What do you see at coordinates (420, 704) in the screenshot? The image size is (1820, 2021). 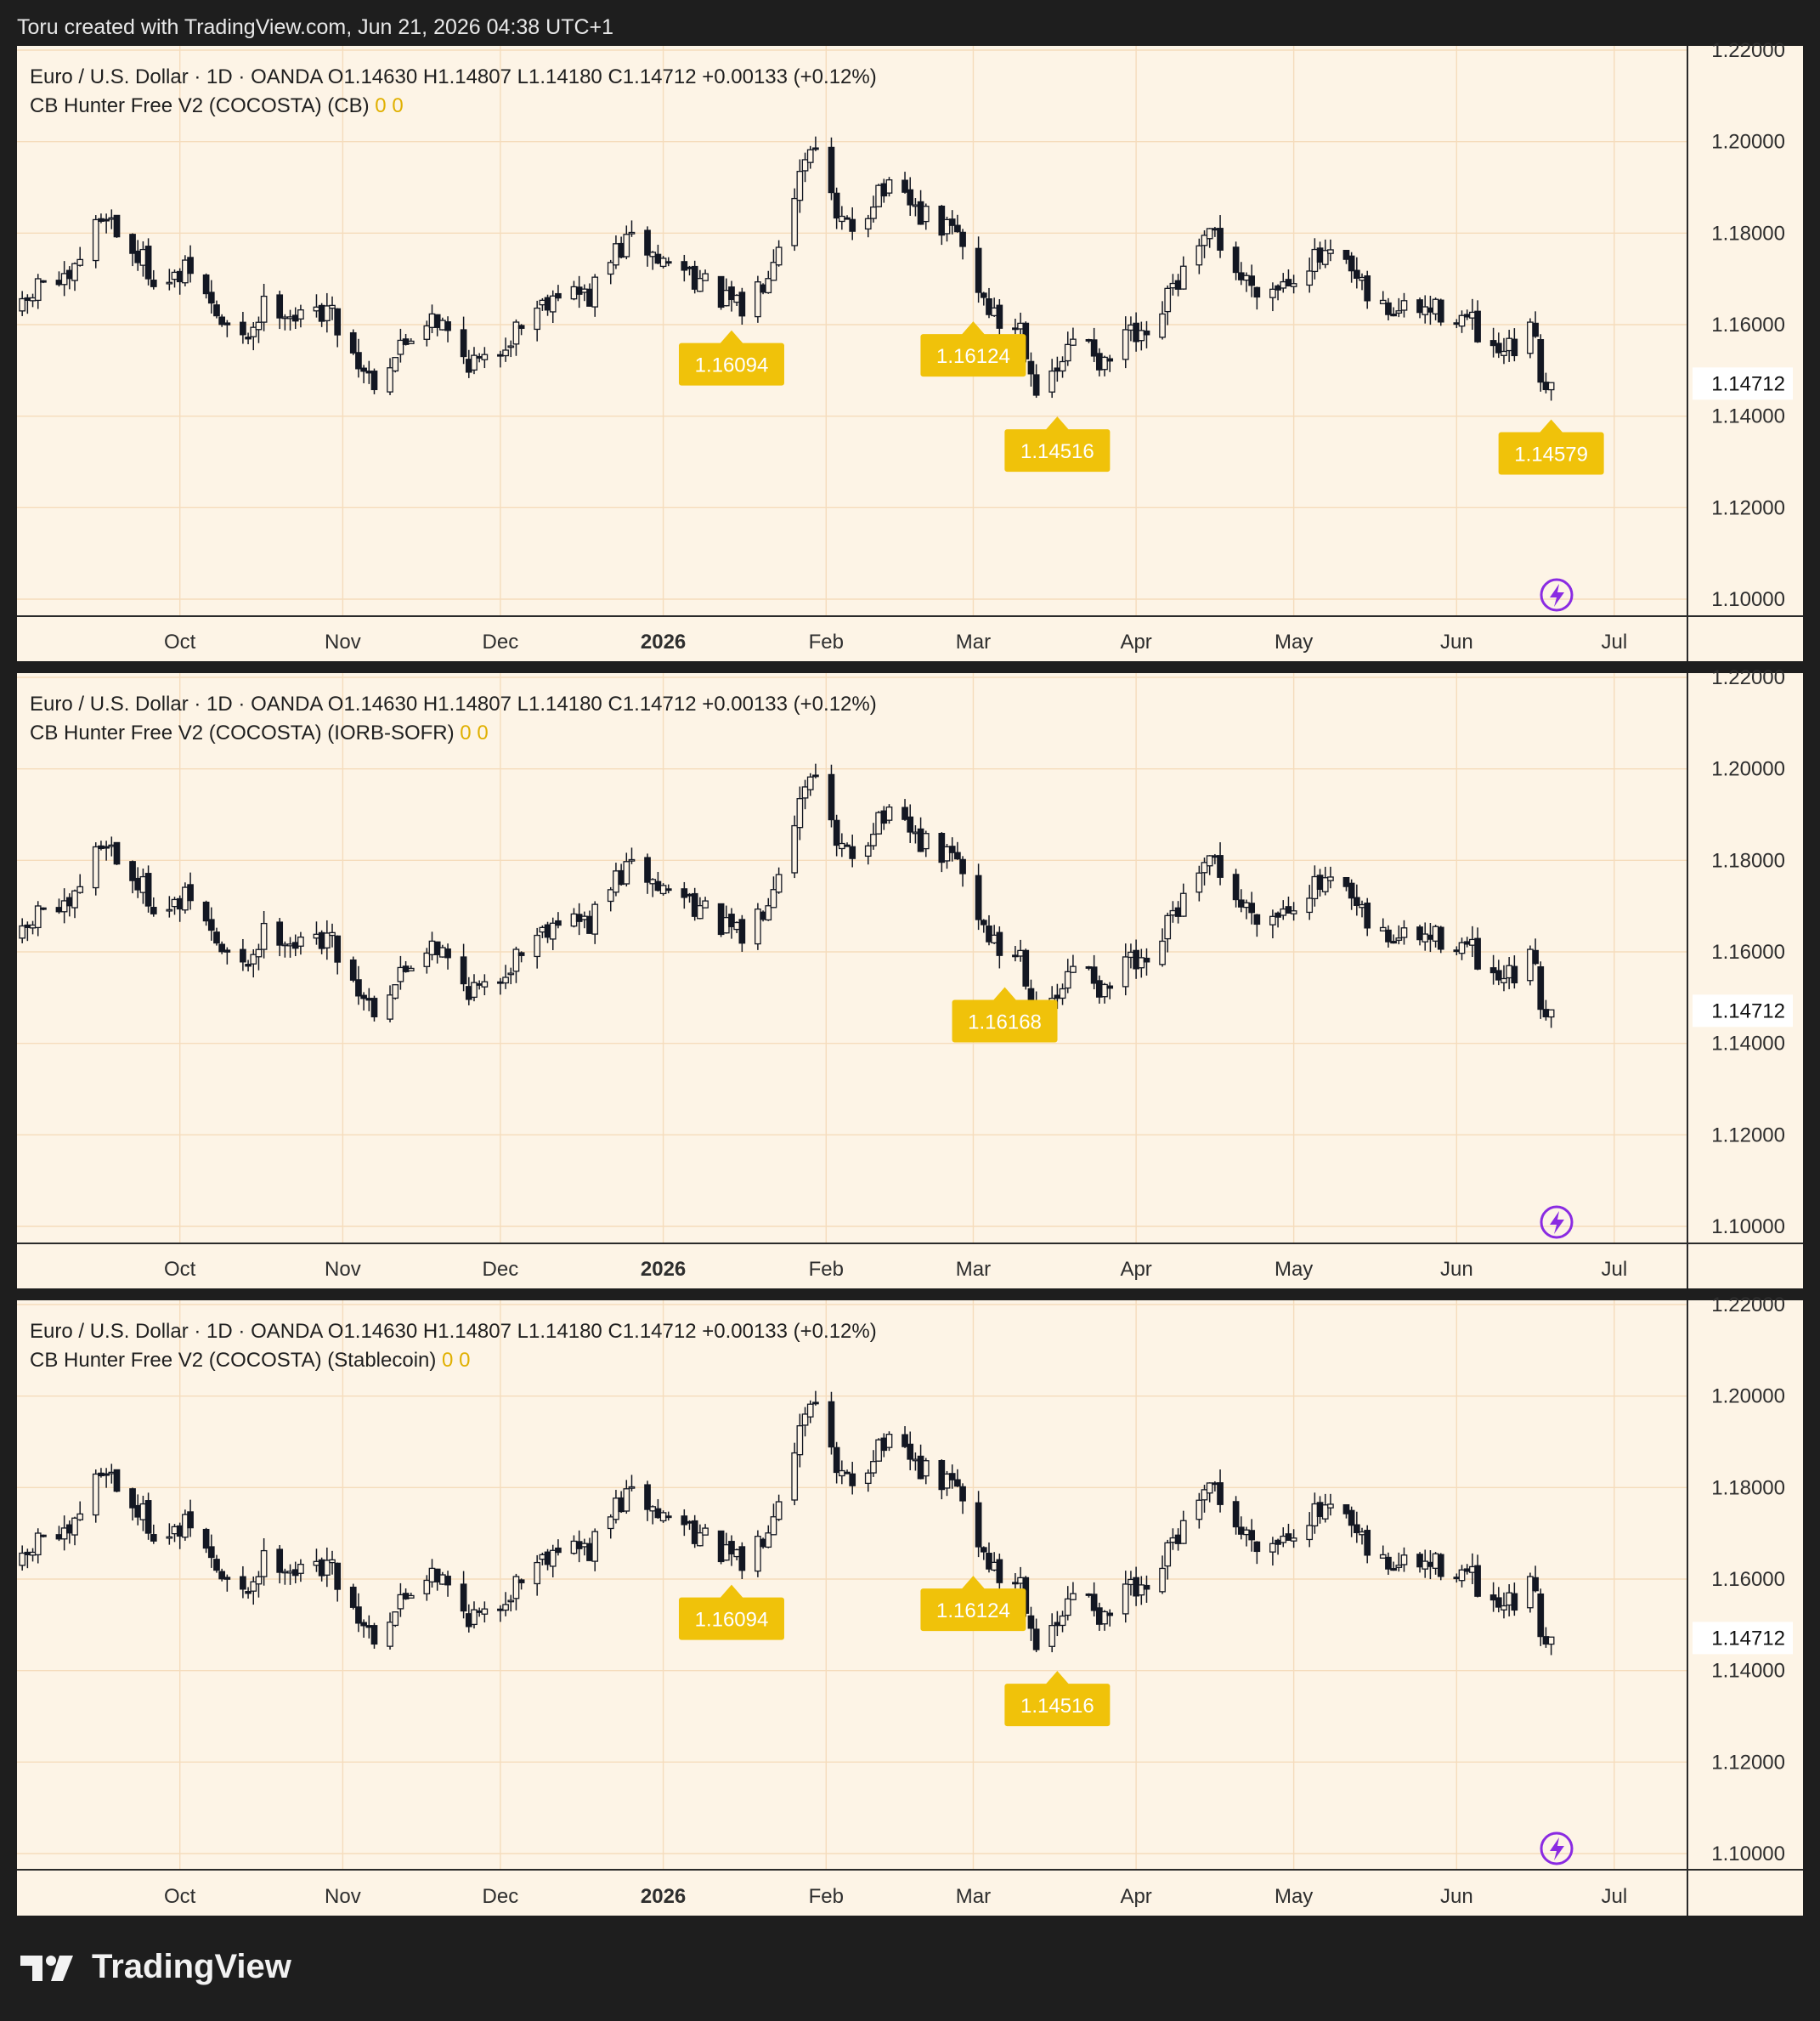 I see `header-part` at bounding box center [420, 704].